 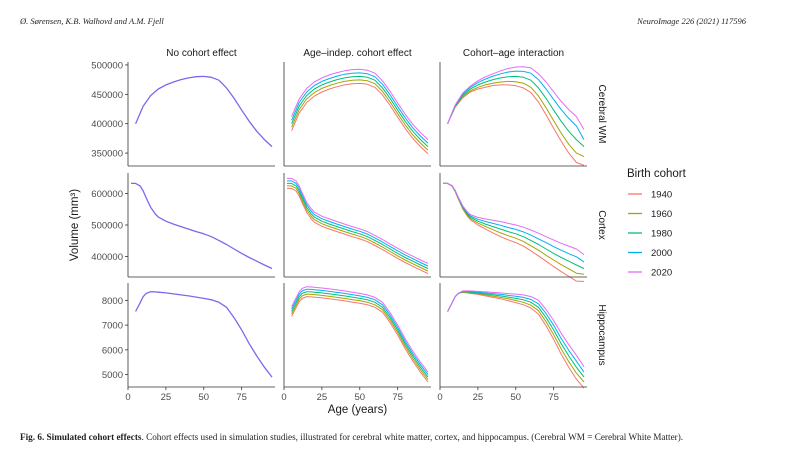 I want to click on legend-title: Birth cohort, so click(x=657, y=174).